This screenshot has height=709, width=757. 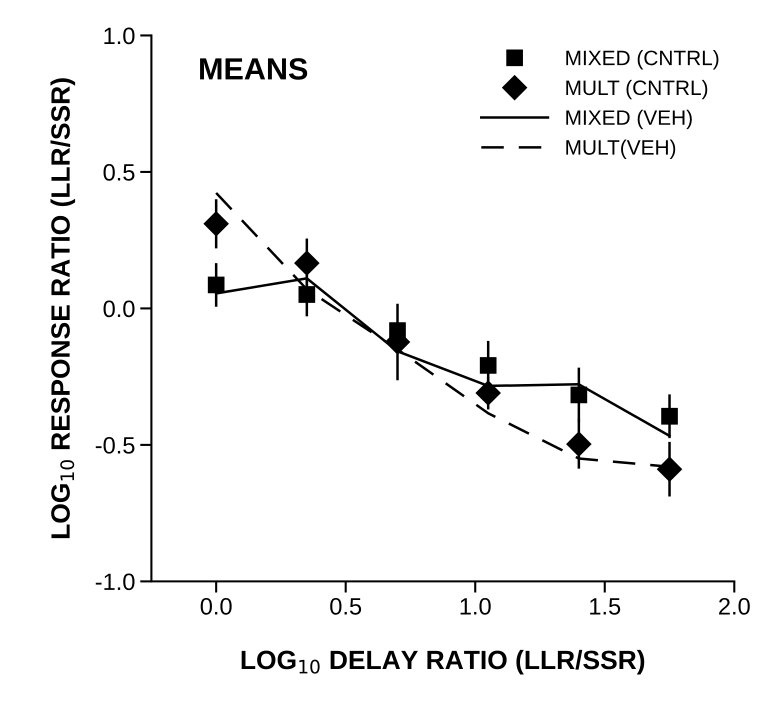 What do you see at coordinates (346, 606) in the screenshot?
I see `x-tick-label: 0.5` at bounding box center [346, 606].